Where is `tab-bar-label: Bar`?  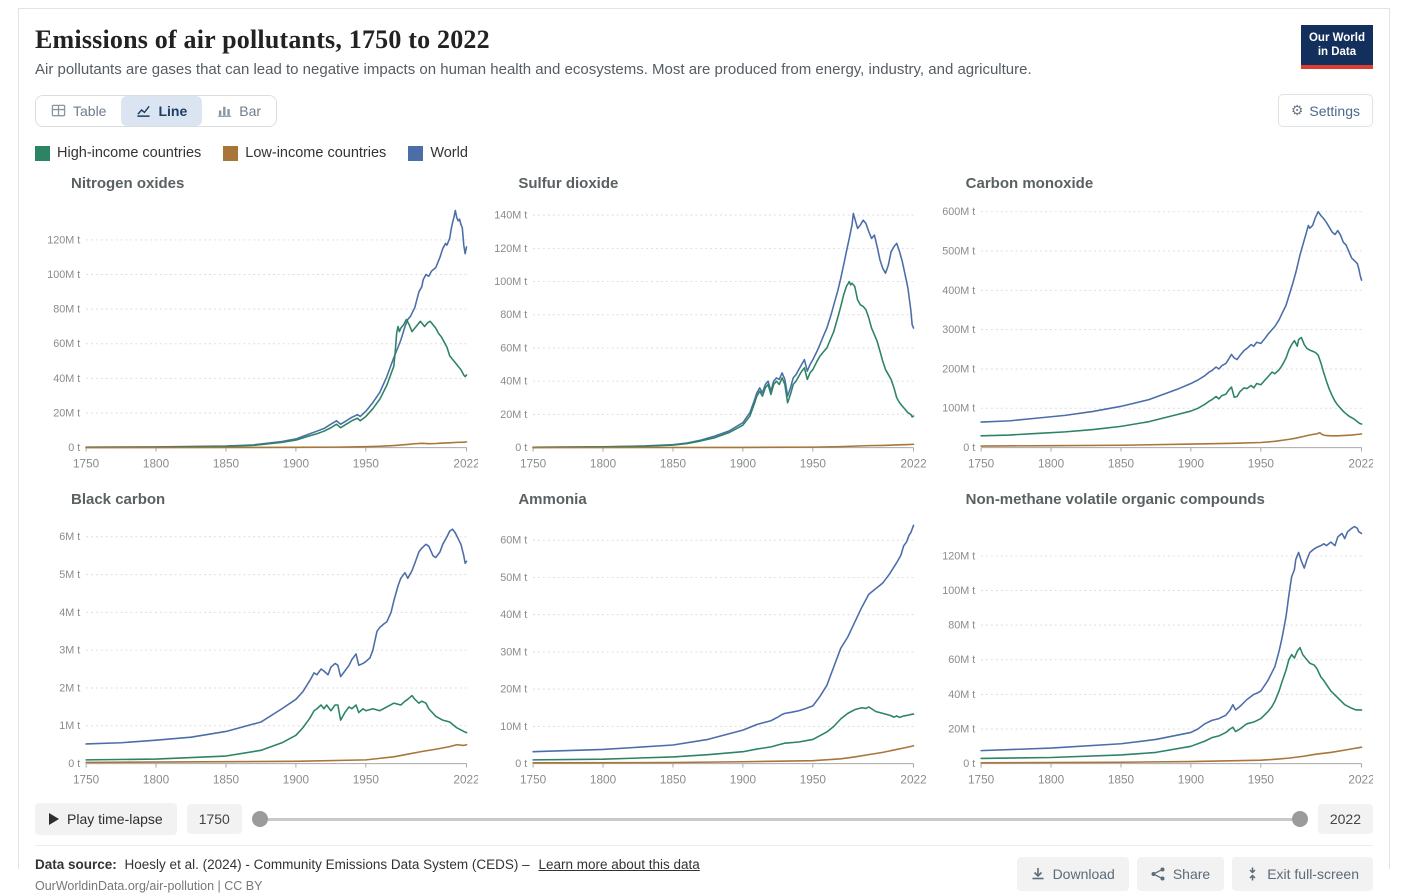
tab-bar-label: Bar is located at coordinates (250, 110).